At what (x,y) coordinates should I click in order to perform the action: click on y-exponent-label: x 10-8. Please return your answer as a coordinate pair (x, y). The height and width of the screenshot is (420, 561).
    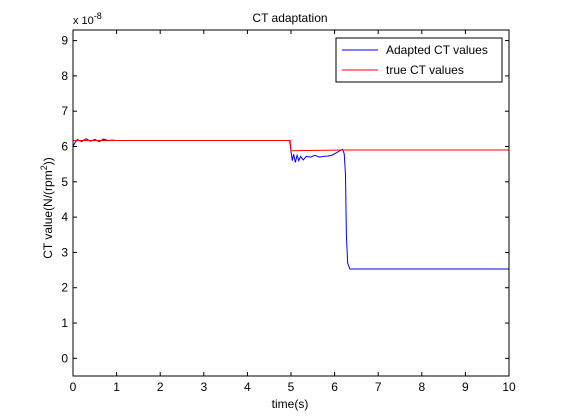
    Looking at the image, I should click on (87, 19).